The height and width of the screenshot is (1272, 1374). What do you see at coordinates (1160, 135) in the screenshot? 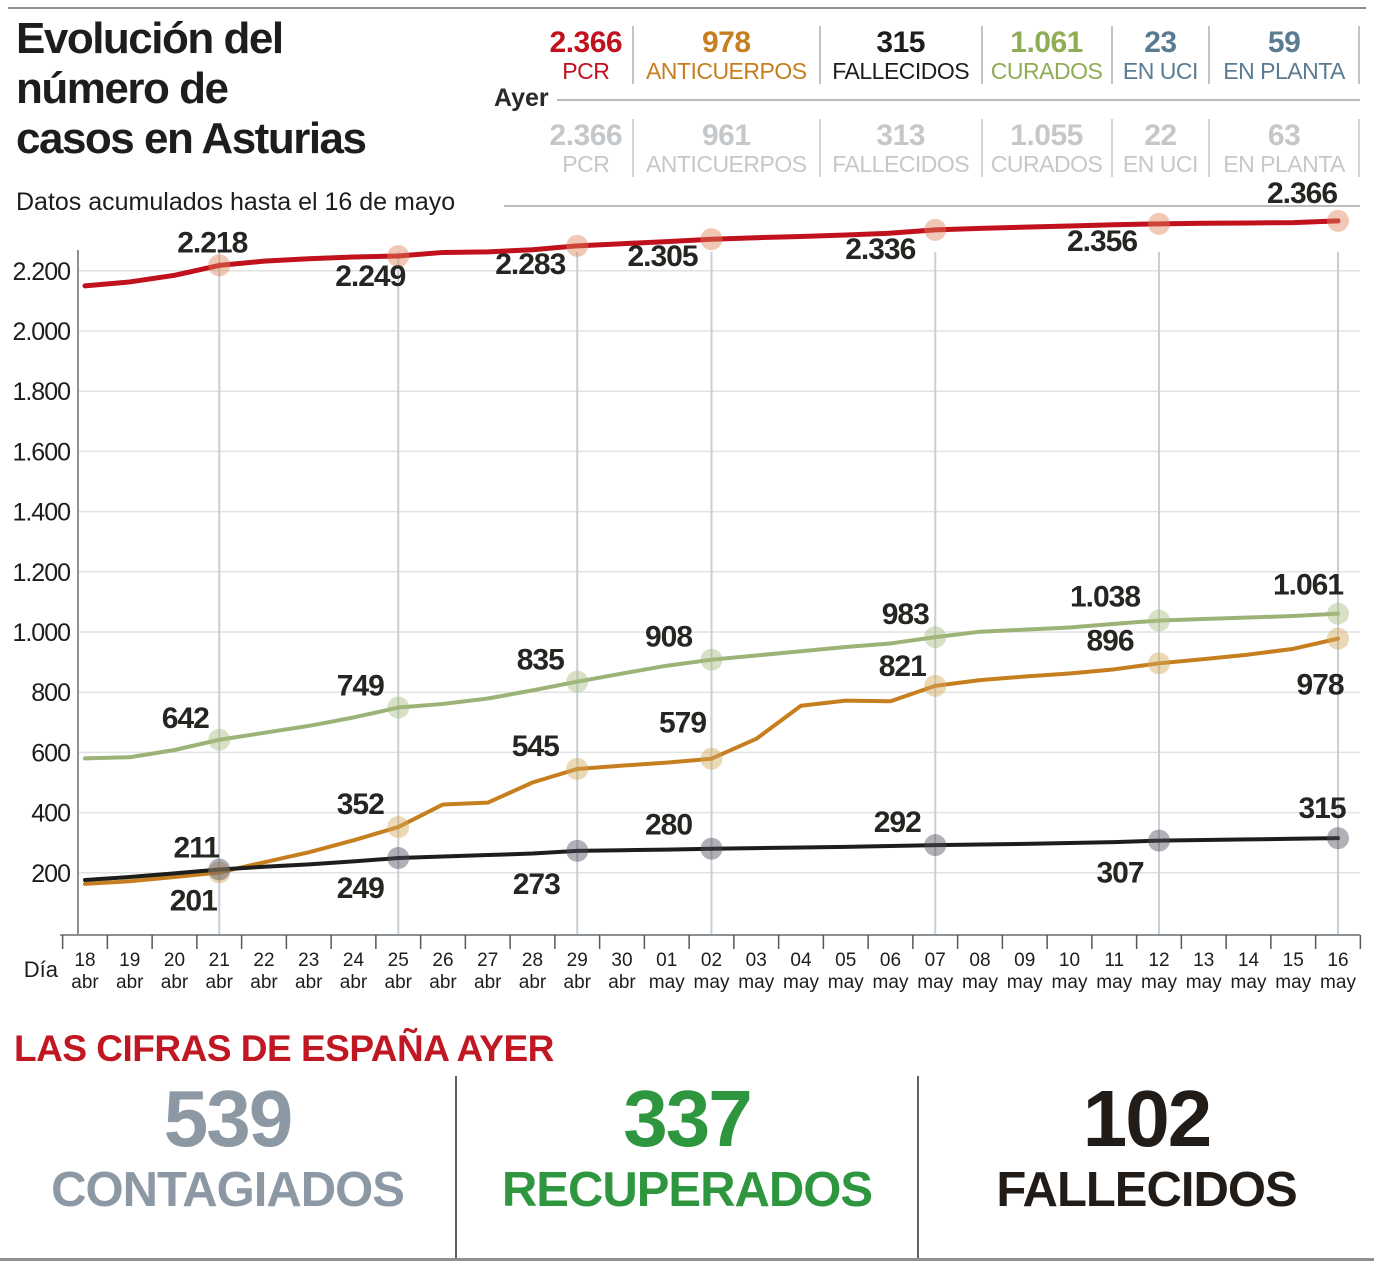
I see `ayer-stat-en-uci-value: 22` at bounding box center [1160, 135].